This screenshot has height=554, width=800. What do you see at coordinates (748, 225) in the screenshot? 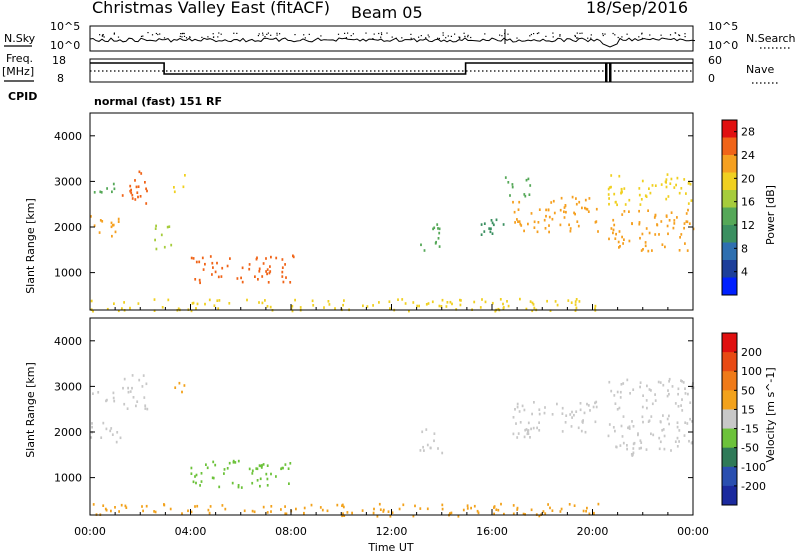
I see `colorbar-tick-label: 12` at bounding box center [748, 225].